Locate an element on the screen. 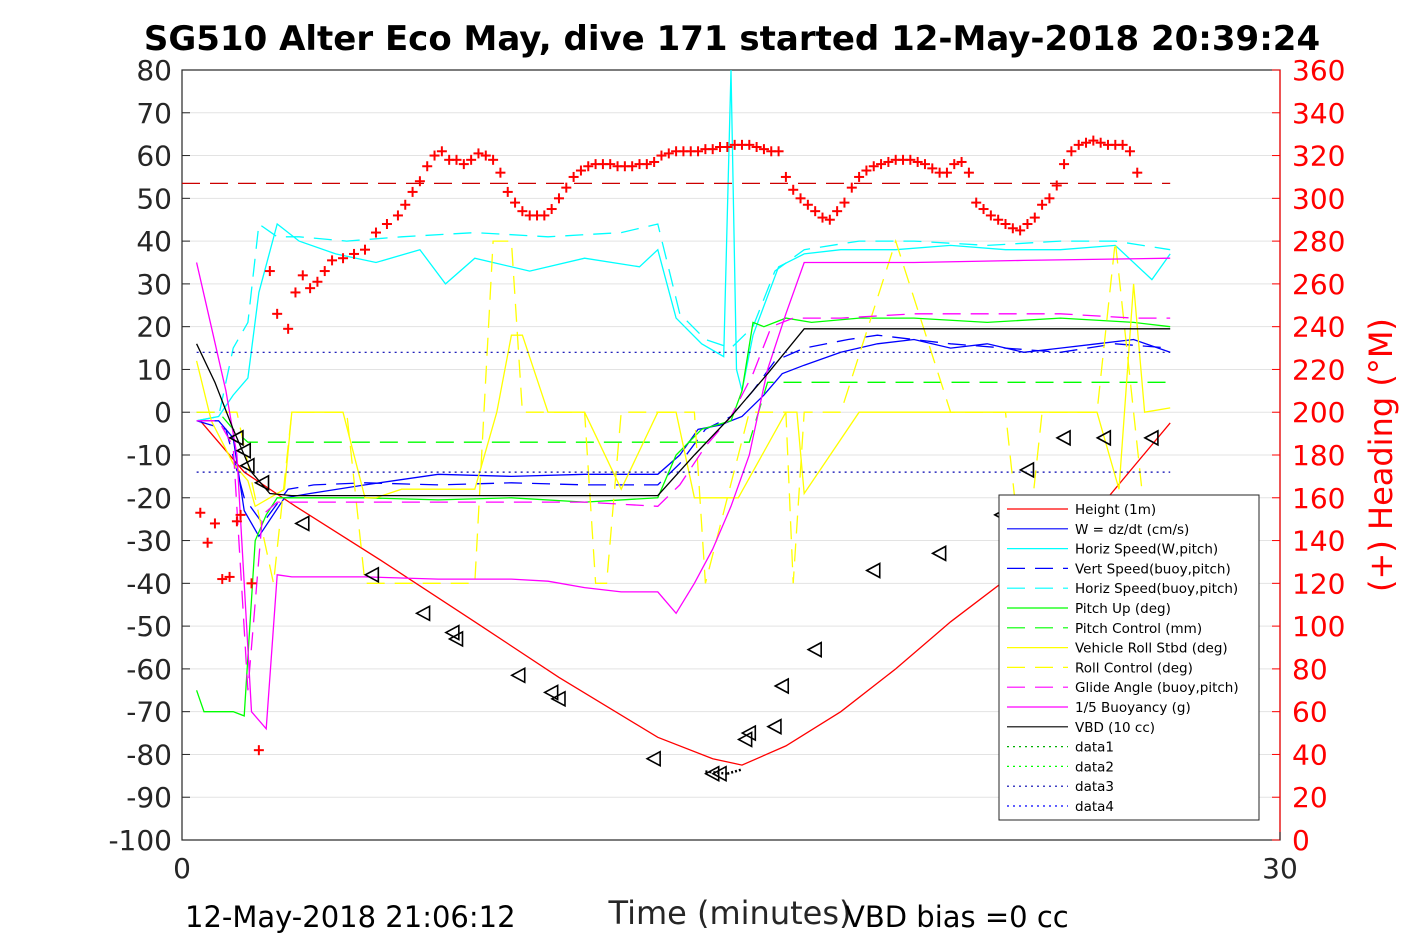  legend-label: data1 is located at coordinates (1094, 748).